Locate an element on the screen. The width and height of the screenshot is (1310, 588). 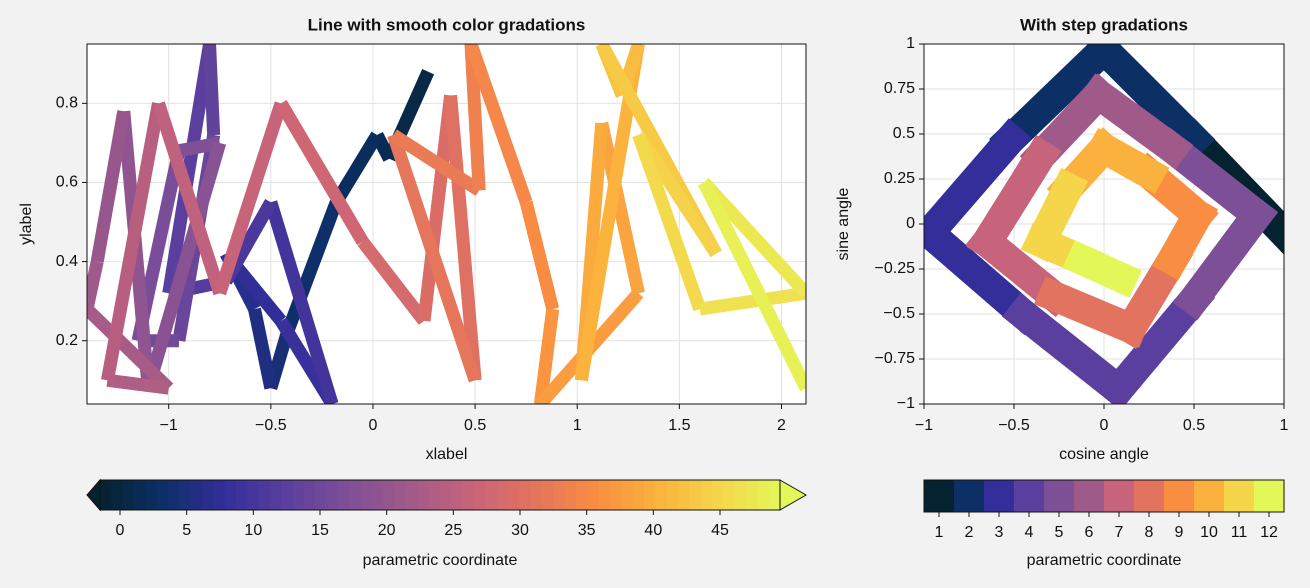
y-tick-label: −1 is located at coordinates (906, 403).